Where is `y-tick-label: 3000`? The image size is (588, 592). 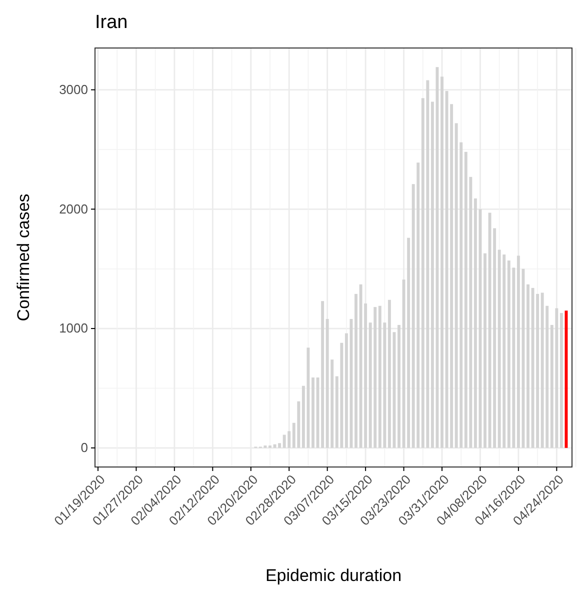
y-tick-label: 3000 is located at coordinates (73, 89).